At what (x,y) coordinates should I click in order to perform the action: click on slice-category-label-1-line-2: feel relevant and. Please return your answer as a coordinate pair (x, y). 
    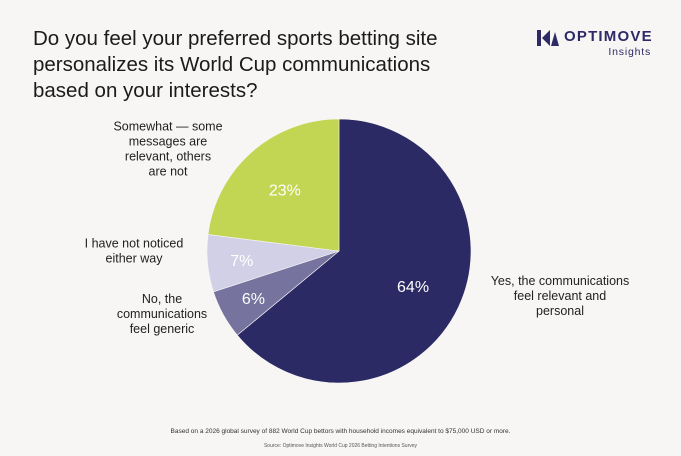
    Looking at the image, I should click on (560, 296).